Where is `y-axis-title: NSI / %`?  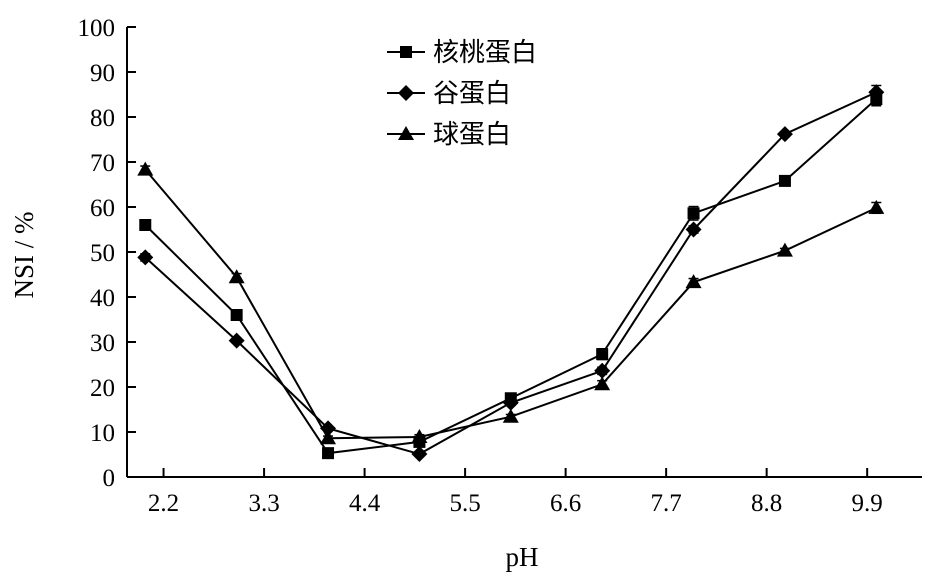 y-axis-title: NSI / % is located at coordinates (24, 255).